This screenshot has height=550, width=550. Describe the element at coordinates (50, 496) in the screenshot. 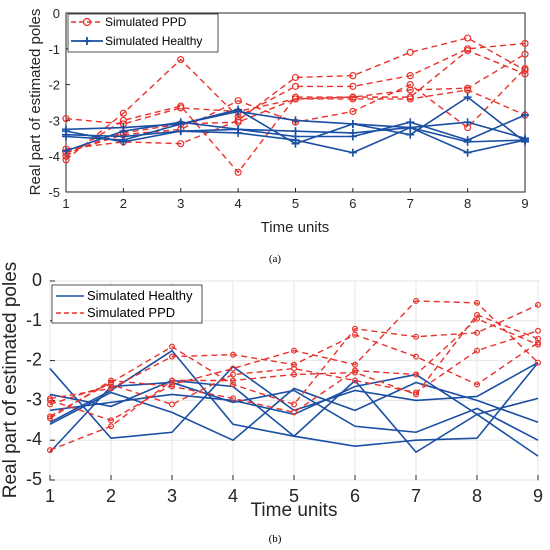

I see `x-tick-label: 1` at that location.